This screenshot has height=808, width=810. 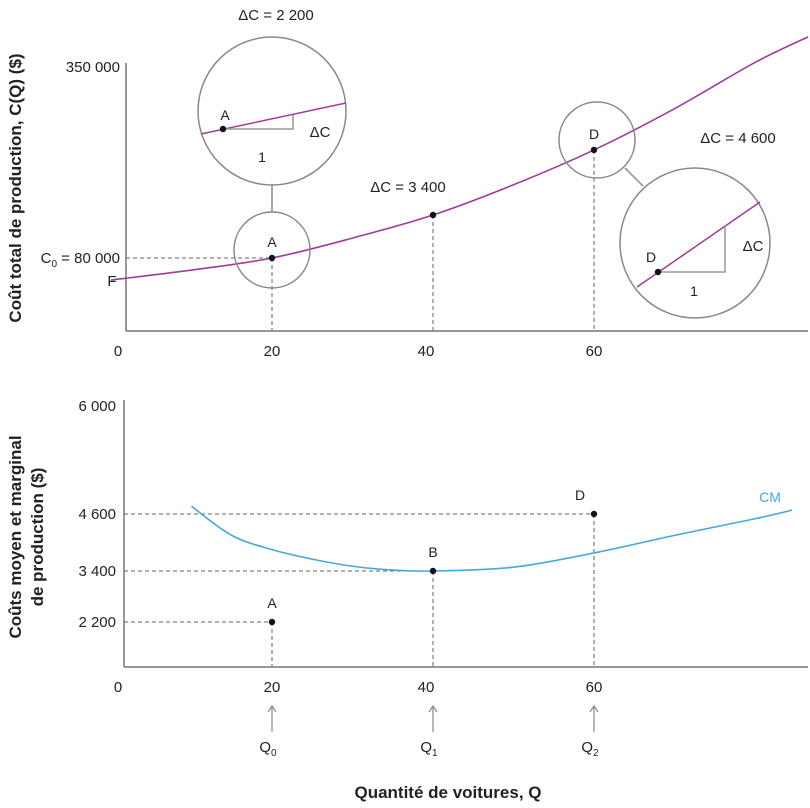 What do you see at coordinates (80, 260) in the screenshot?
I see `top-y-tick-c0: C0 = 80 000` at bounding box center [80, 260].